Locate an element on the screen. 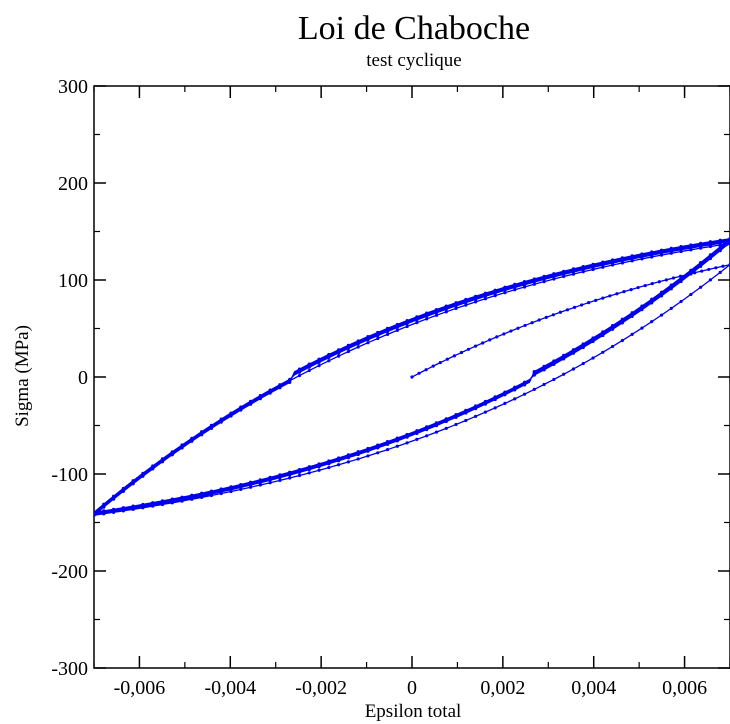  x-tick-label: 0 is located at coordinates (412, 688).